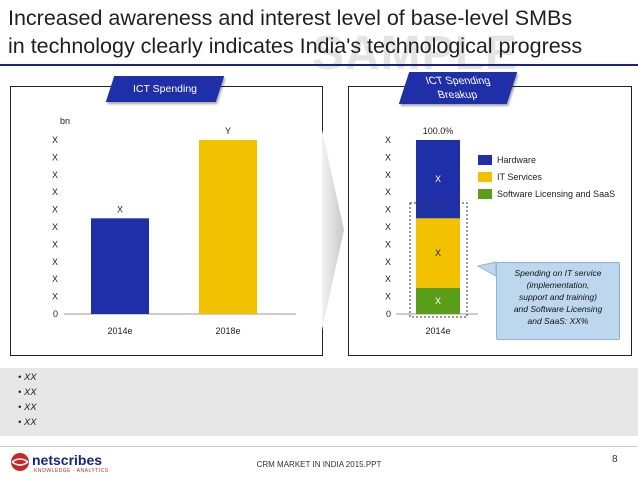  I want to click on notes-bullet-box: • XX • XX • XX • XX, so click(319, 402).